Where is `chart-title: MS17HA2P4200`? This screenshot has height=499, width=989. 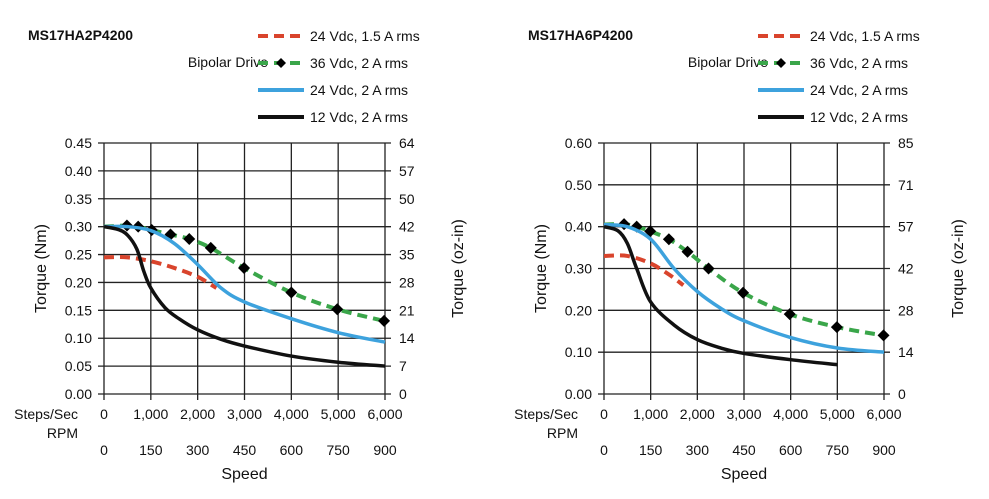 chart-title: MS17HA2P4200 is located at coordinates (80, 35).